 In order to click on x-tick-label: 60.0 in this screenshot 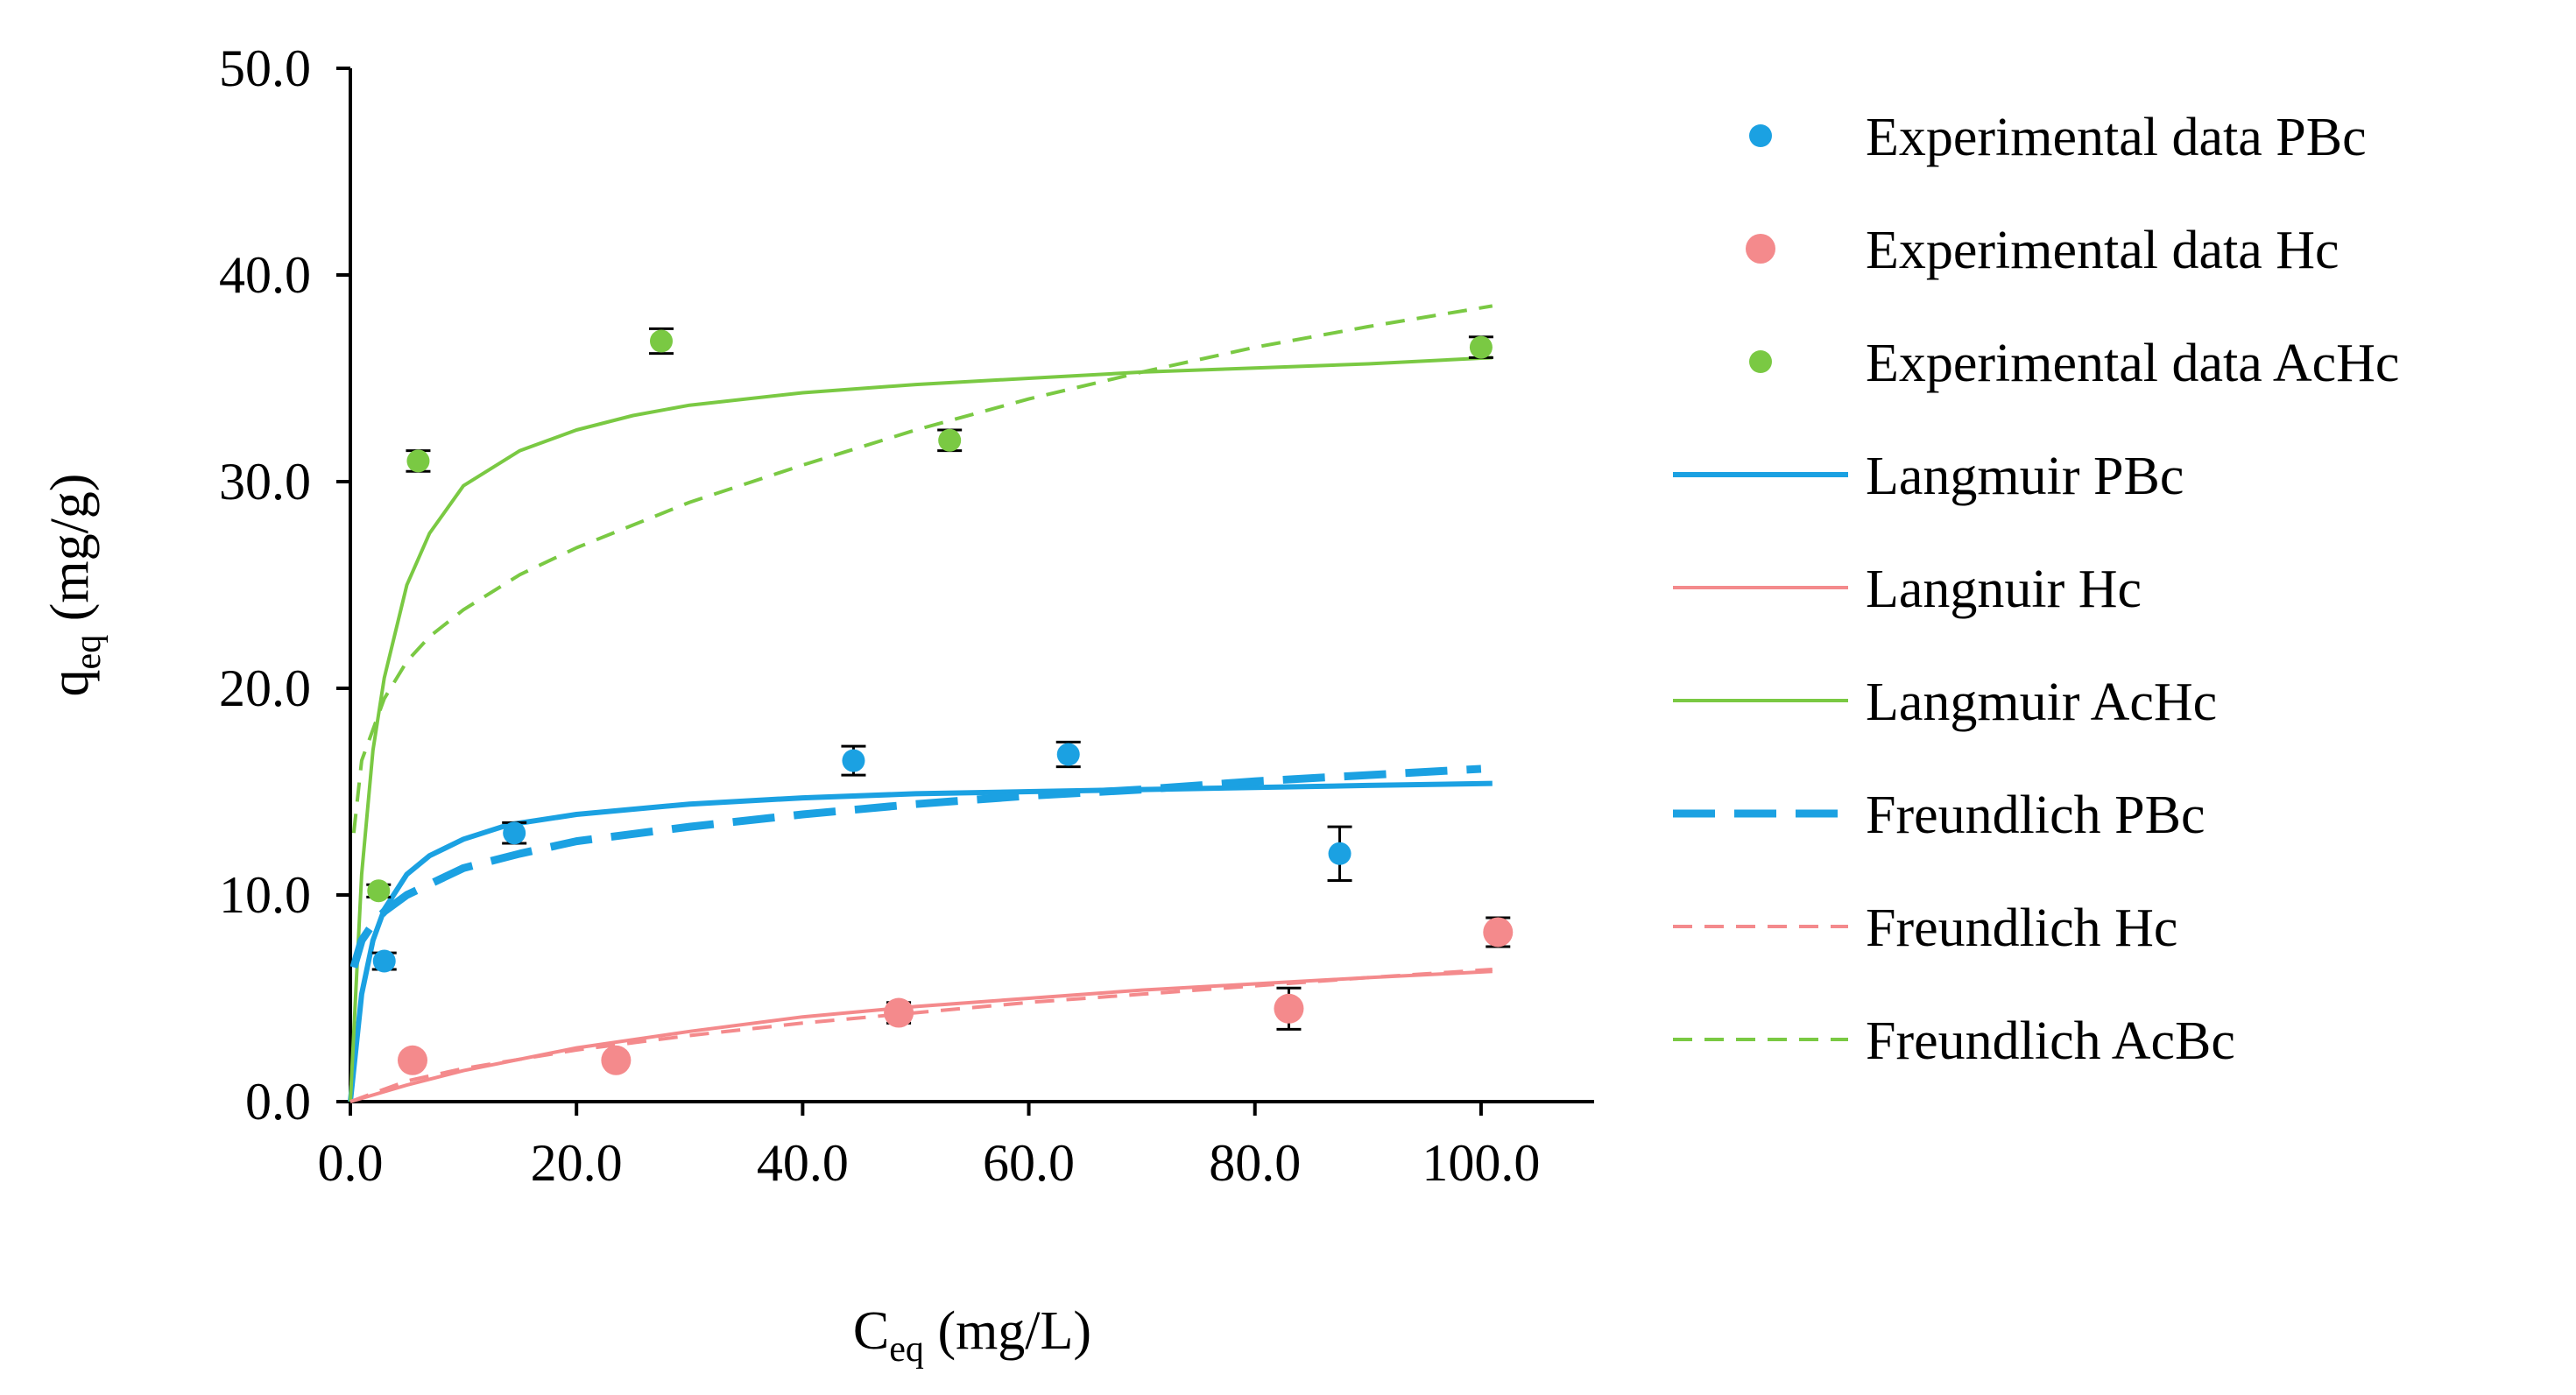, I will do `click(1029, 1163)`.